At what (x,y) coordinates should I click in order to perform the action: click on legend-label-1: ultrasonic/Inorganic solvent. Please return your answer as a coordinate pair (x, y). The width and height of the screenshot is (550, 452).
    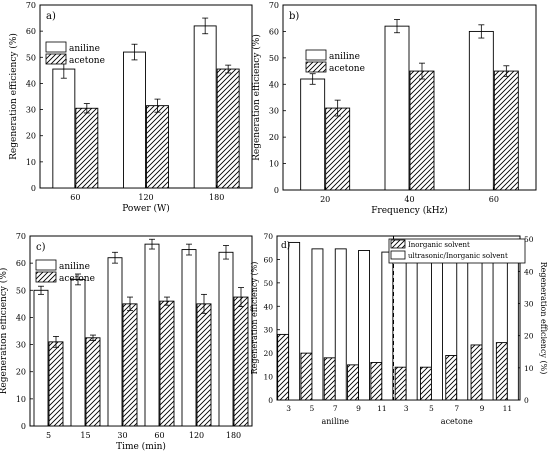
    Looking at the image, I should click on (458, 256).